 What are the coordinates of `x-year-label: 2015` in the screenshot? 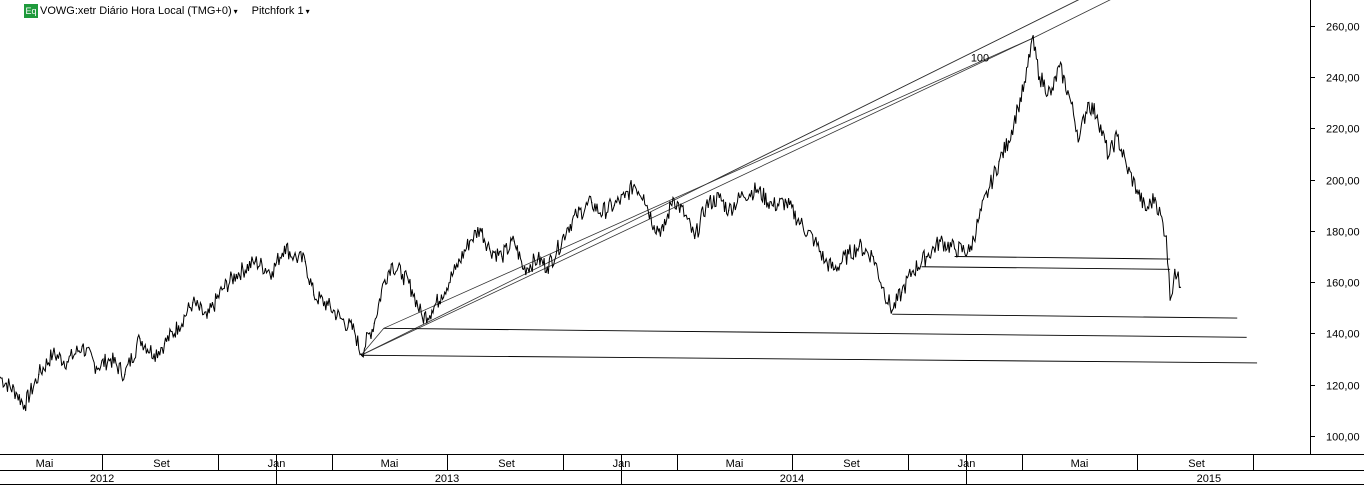 It's located at (1209, 479).